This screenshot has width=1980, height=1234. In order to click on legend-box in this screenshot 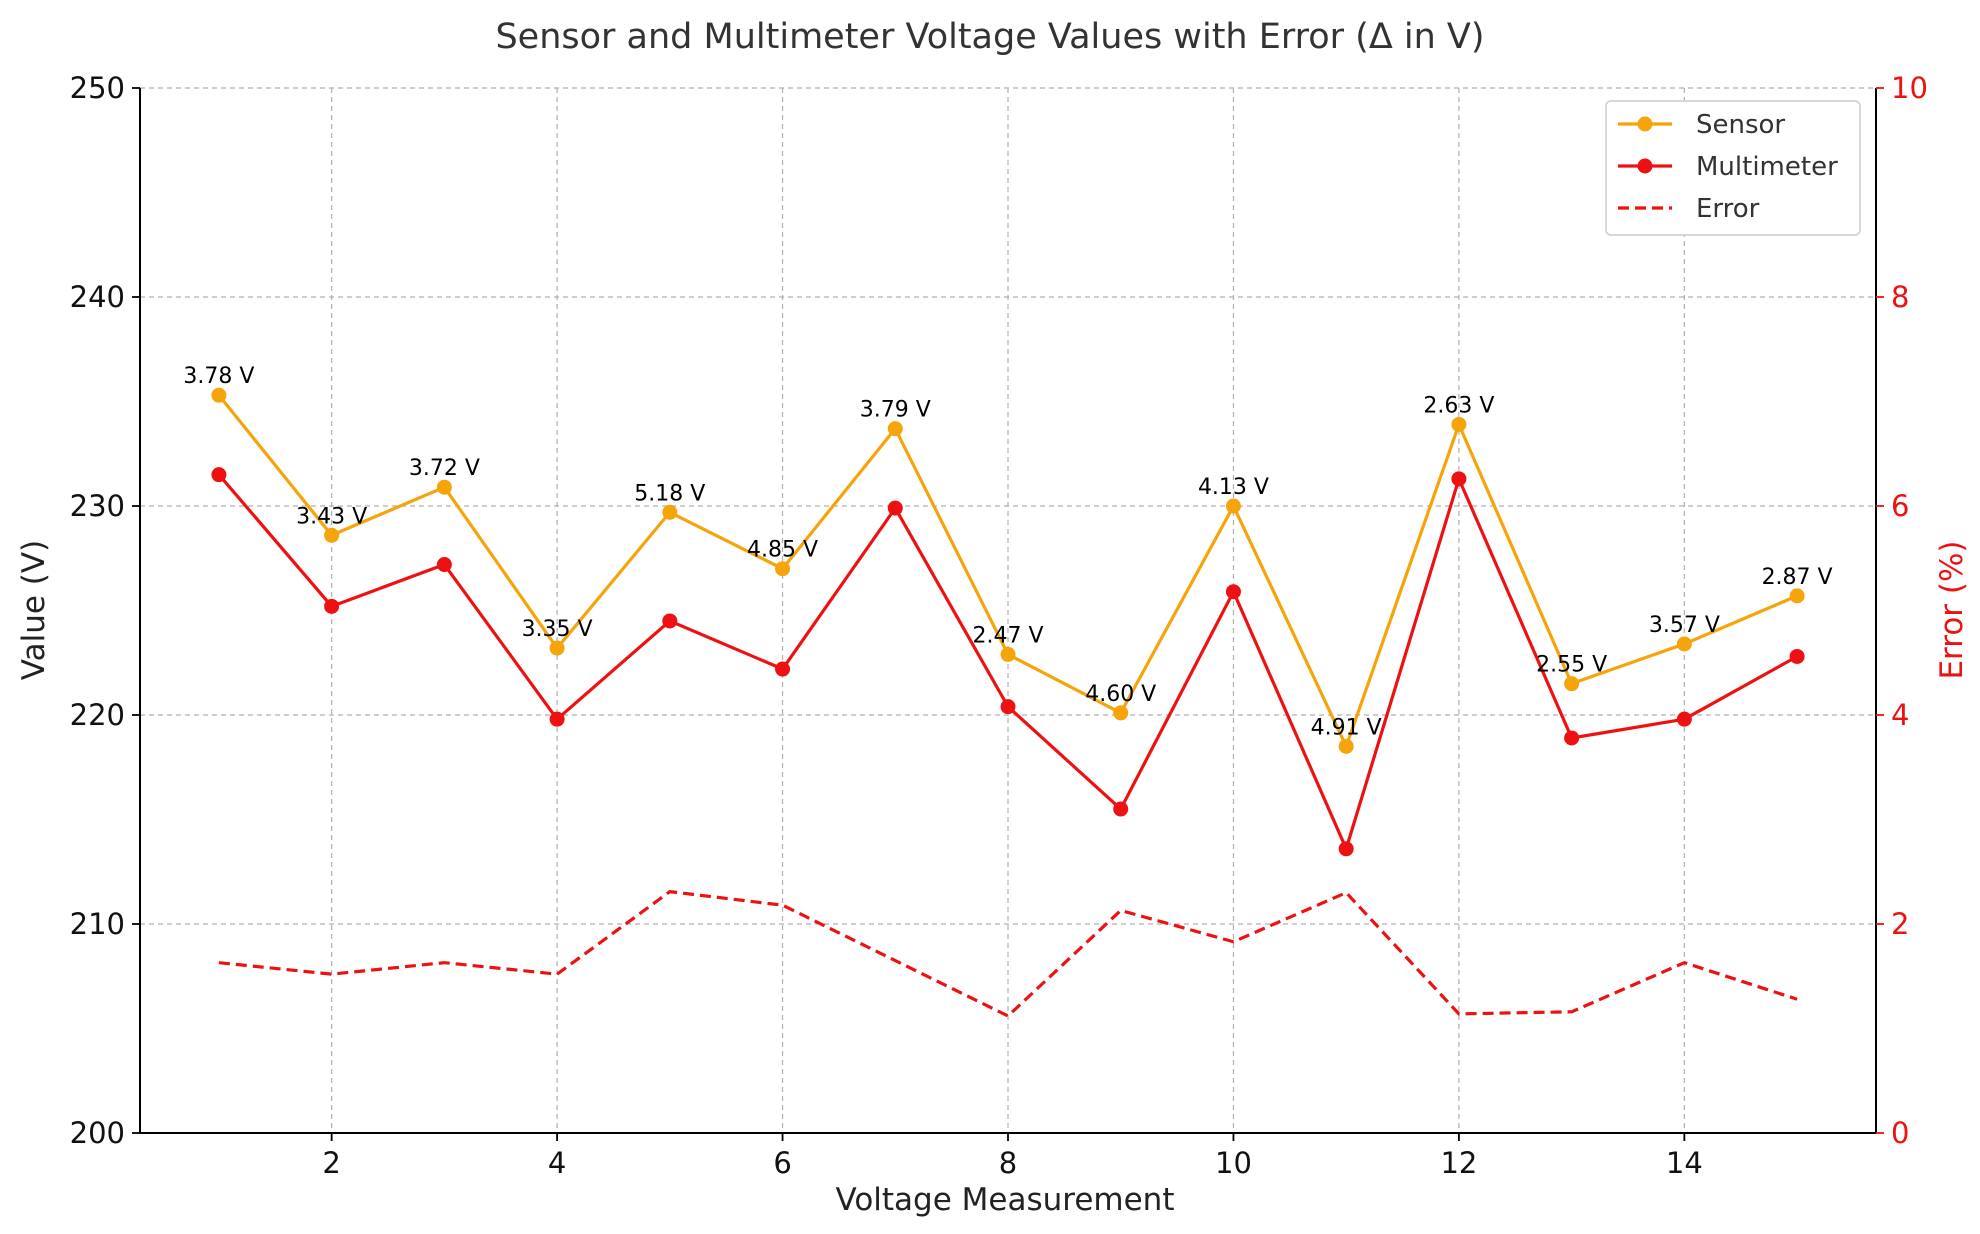, I will do `click(1733, 168)`.